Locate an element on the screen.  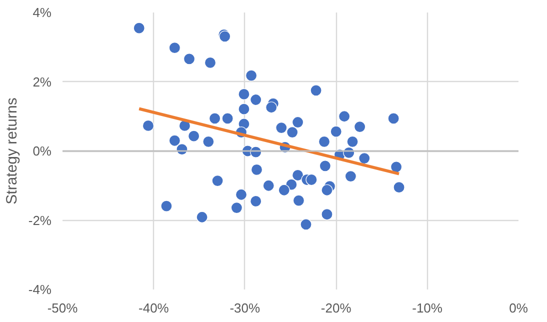
x-tick-label: -20% is located at coordinates (336, 308).